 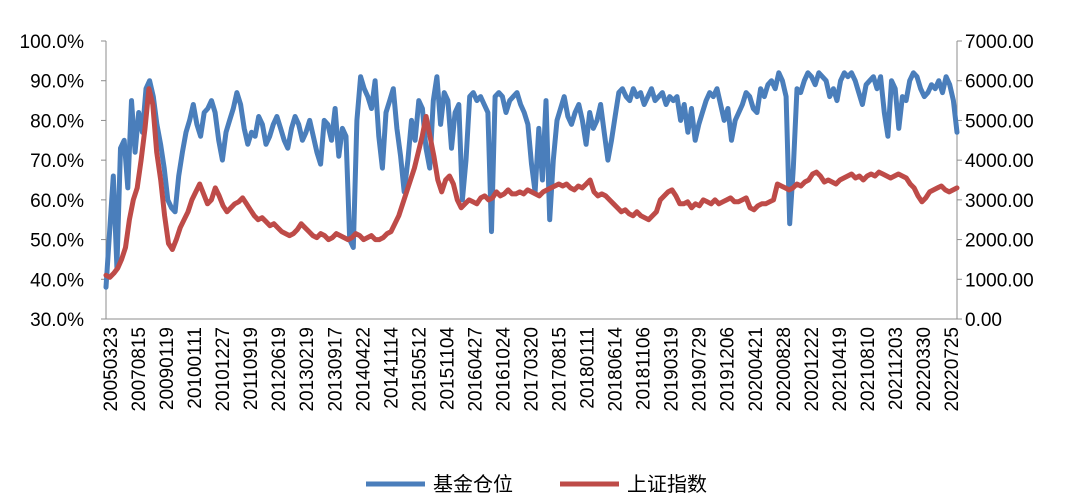 What do you see at coordinates (999, 201) in the screenshot?
I see `right-y-tick-label: 3000.00` at bounding box center [999, 201].